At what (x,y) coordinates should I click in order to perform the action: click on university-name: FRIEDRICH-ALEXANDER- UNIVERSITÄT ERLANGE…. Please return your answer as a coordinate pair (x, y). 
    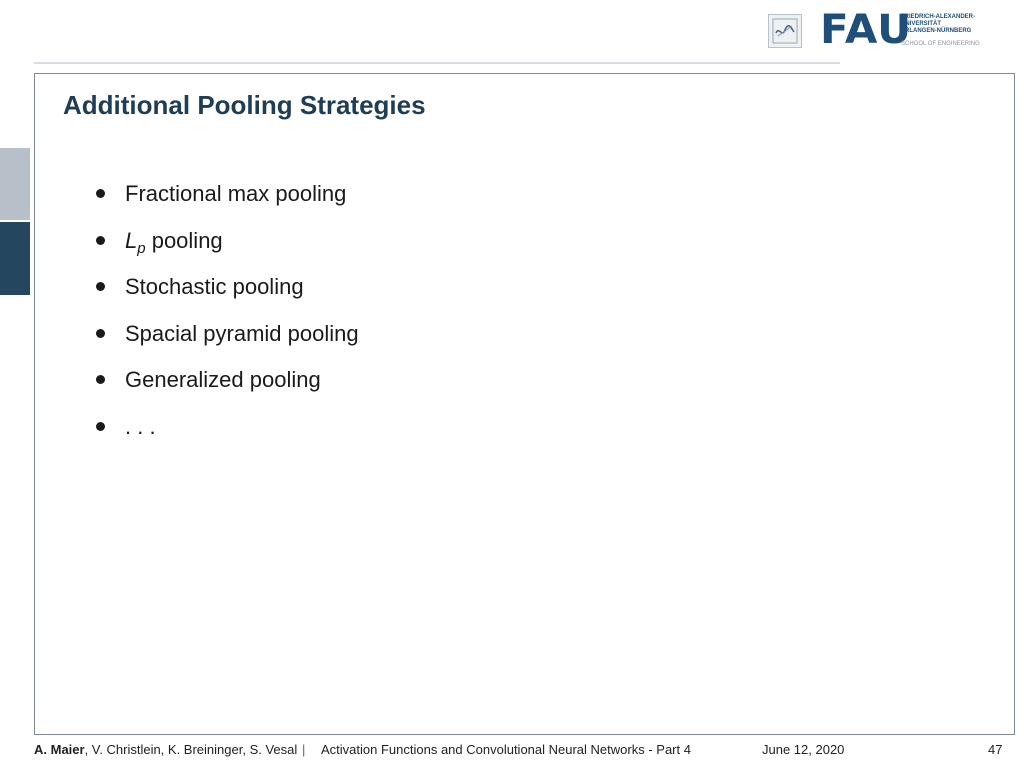
    Looking at the image, I should click on (956, 31).